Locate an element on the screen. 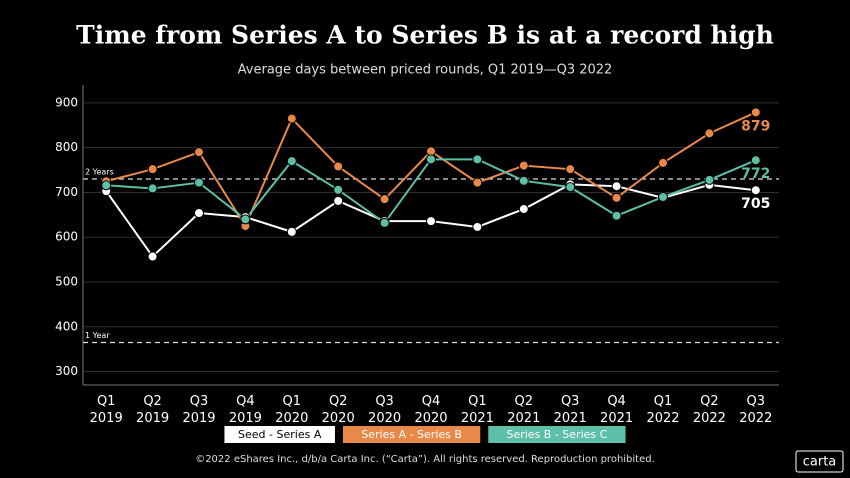 This screenshot has height=478, width=850. x-tick-label: Q2 2020 is located at coordinates (338, 410).